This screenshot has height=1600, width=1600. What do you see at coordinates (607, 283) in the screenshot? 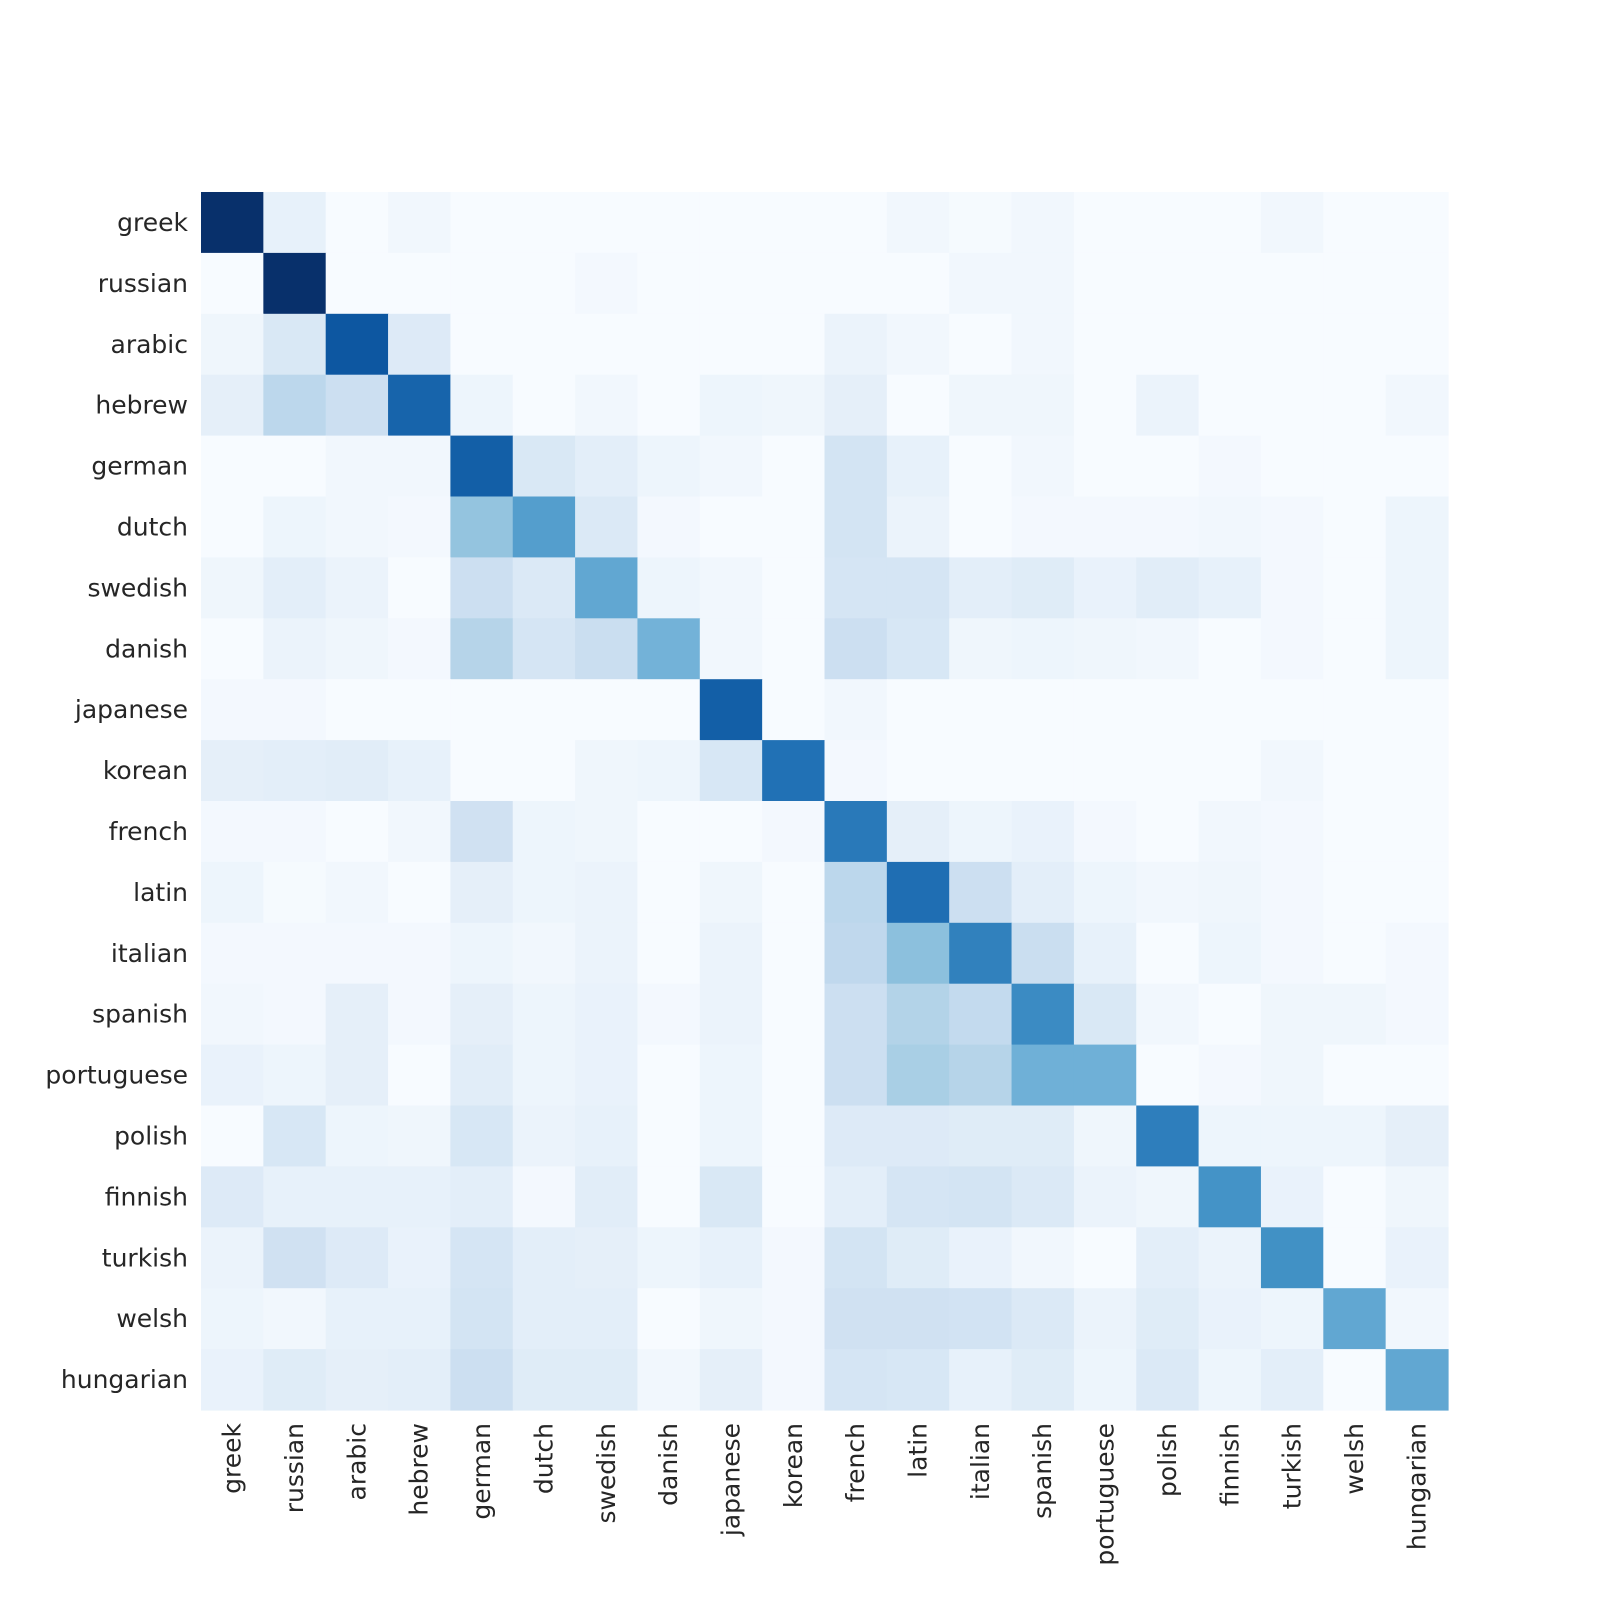
I see `heatmap-cell-russian-swedish` at bounding box center [607, 283].